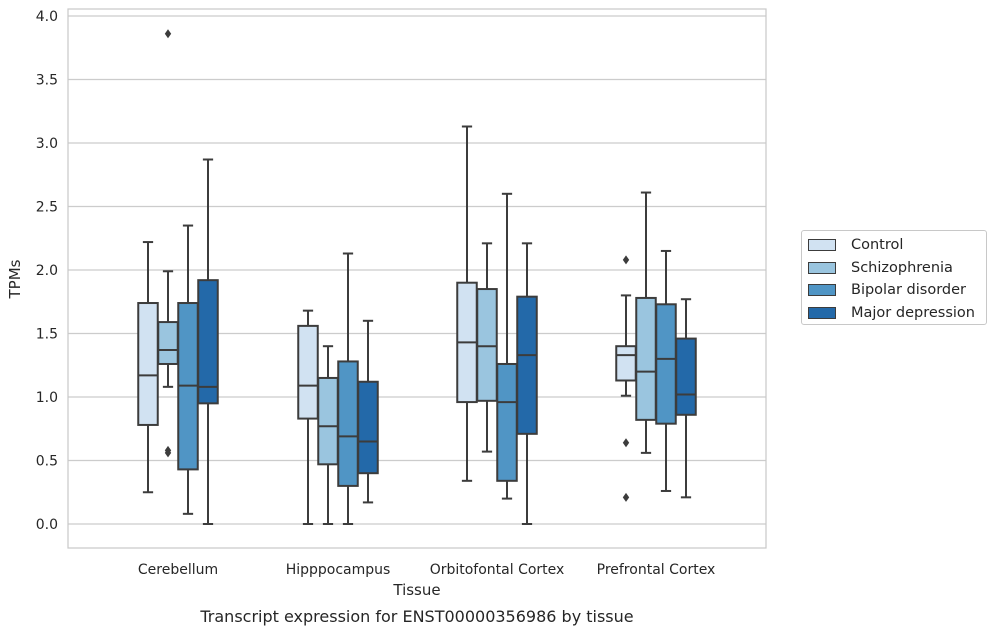 The width and height of the screenshot is (997, 634). I want to click on x-axis-label: Tissue, so click(416, 590).